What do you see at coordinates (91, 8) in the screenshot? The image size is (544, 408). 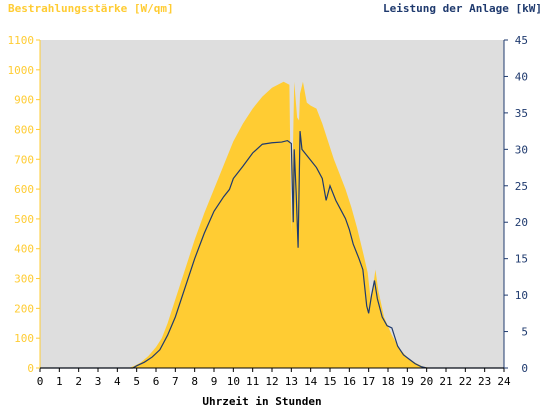 I see `left-axis-title: Bestrahlungsstärke [W/qm]` at bounding box center [91, 8].